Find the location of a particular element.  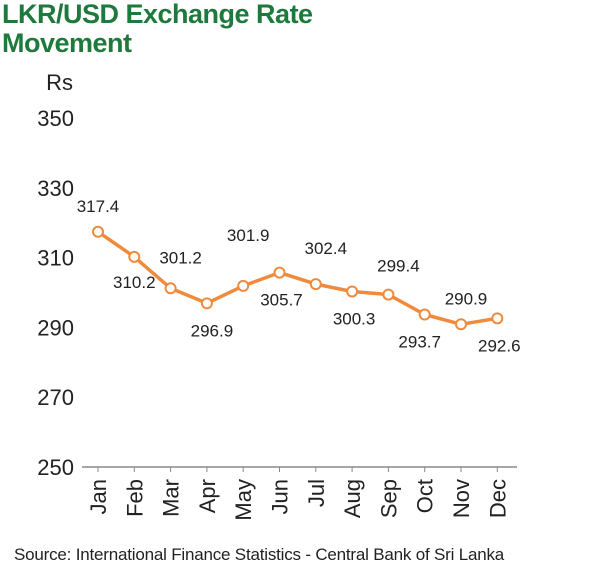

data-label: 299.4 is located at coordinates (398, 266).